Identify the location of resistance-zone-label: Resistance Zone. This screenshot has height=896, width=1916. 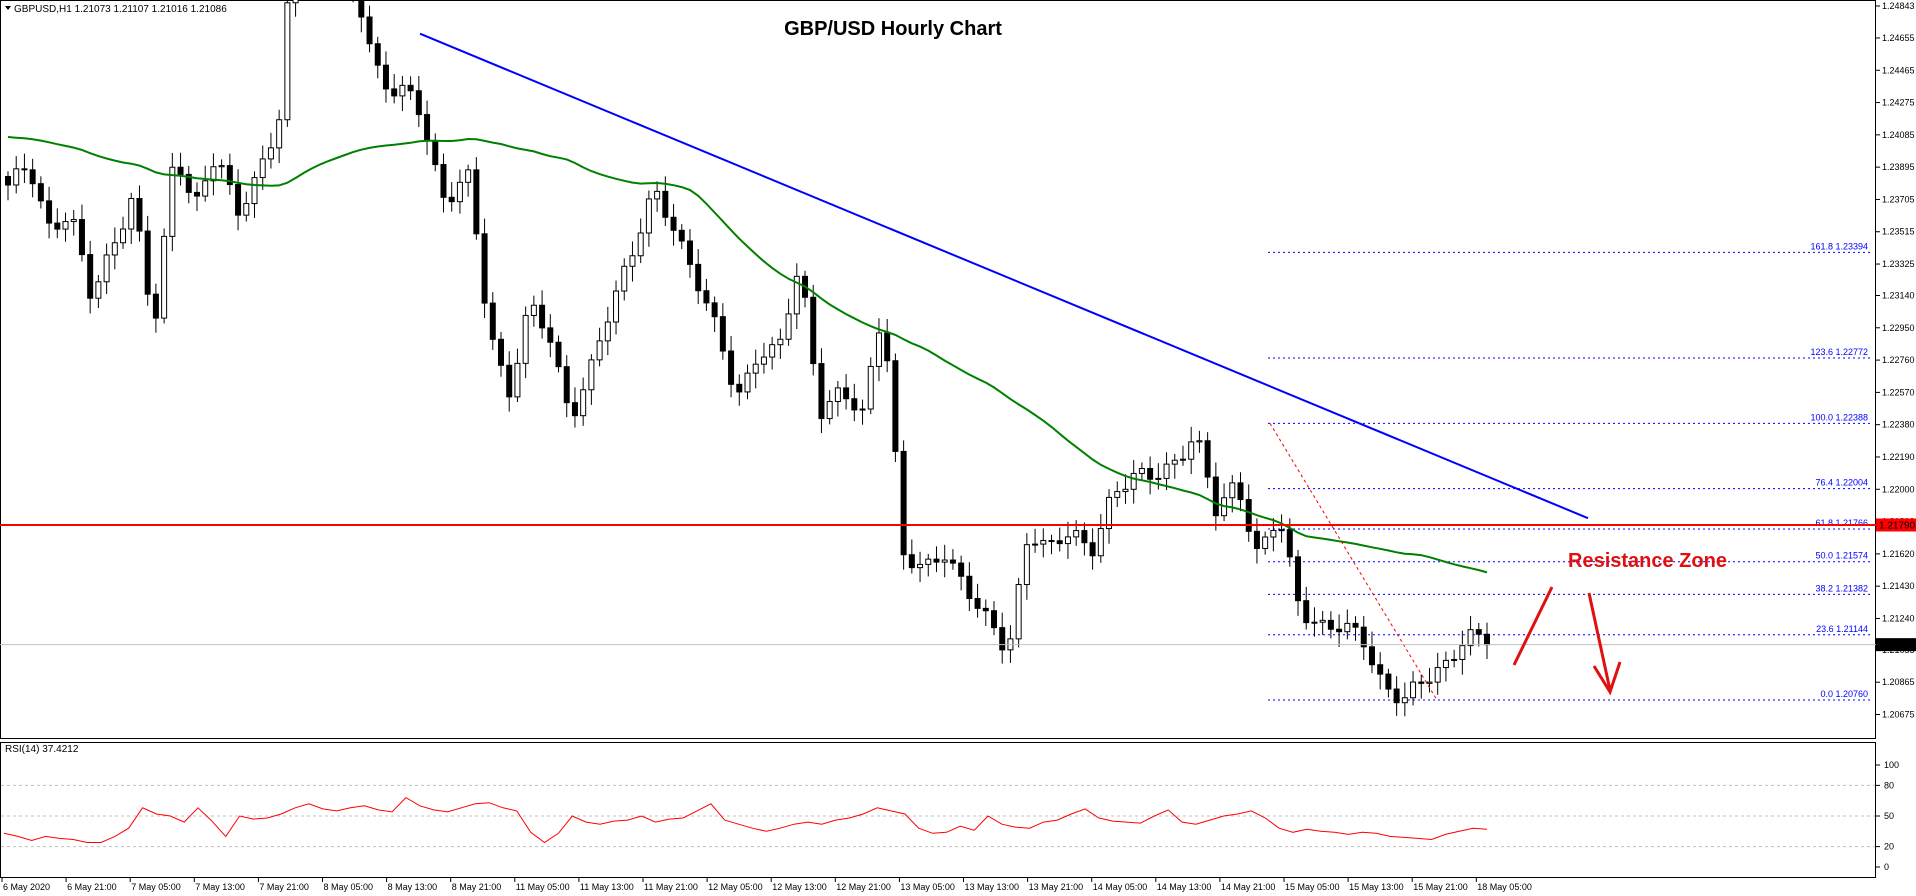
(1647, 561).